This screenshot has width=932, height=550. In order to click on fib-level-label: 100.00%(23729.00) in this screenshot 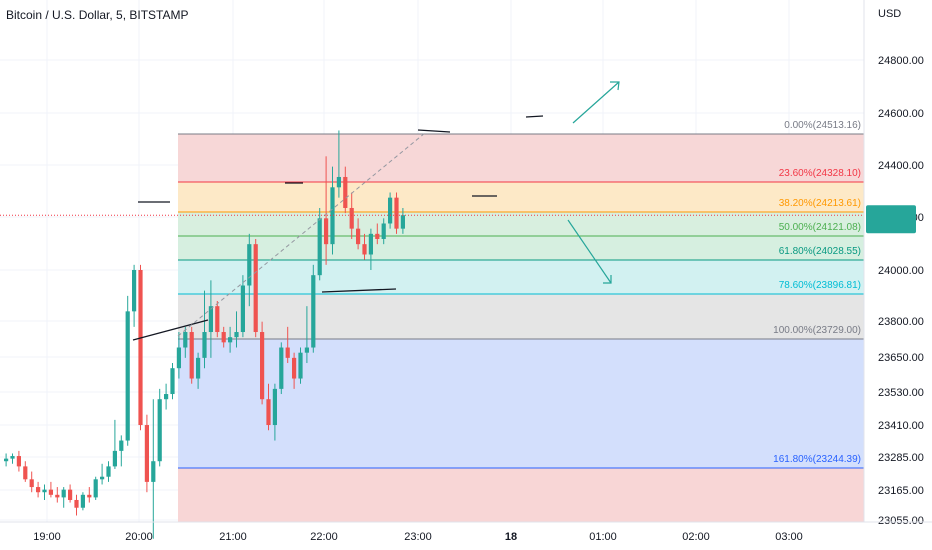, I will do `click(817, 330)`.